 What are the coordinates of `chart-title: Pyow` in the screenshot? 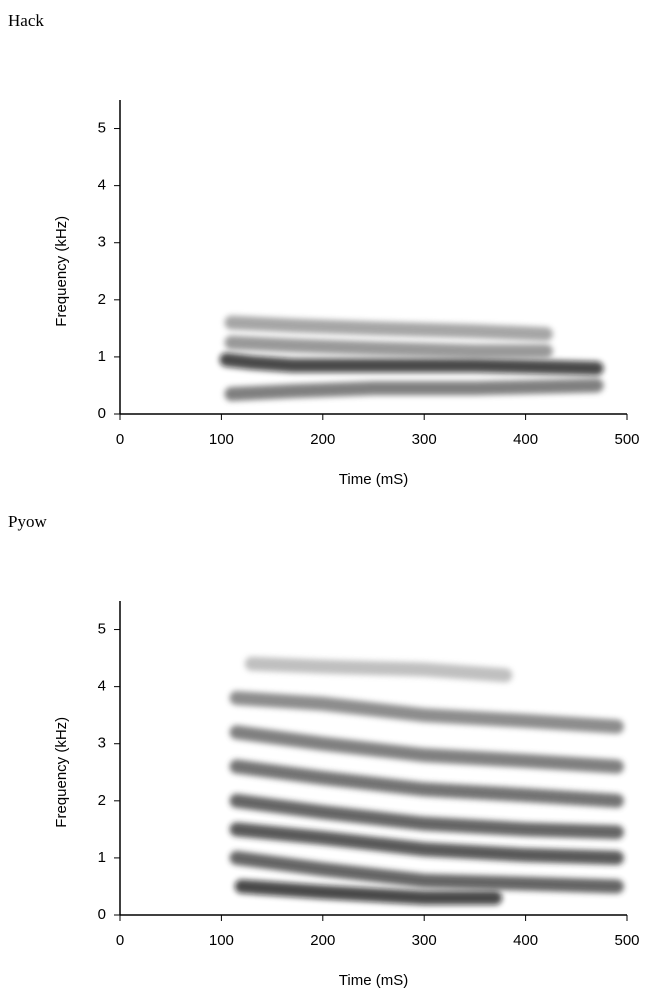 It's located at (27, 521).